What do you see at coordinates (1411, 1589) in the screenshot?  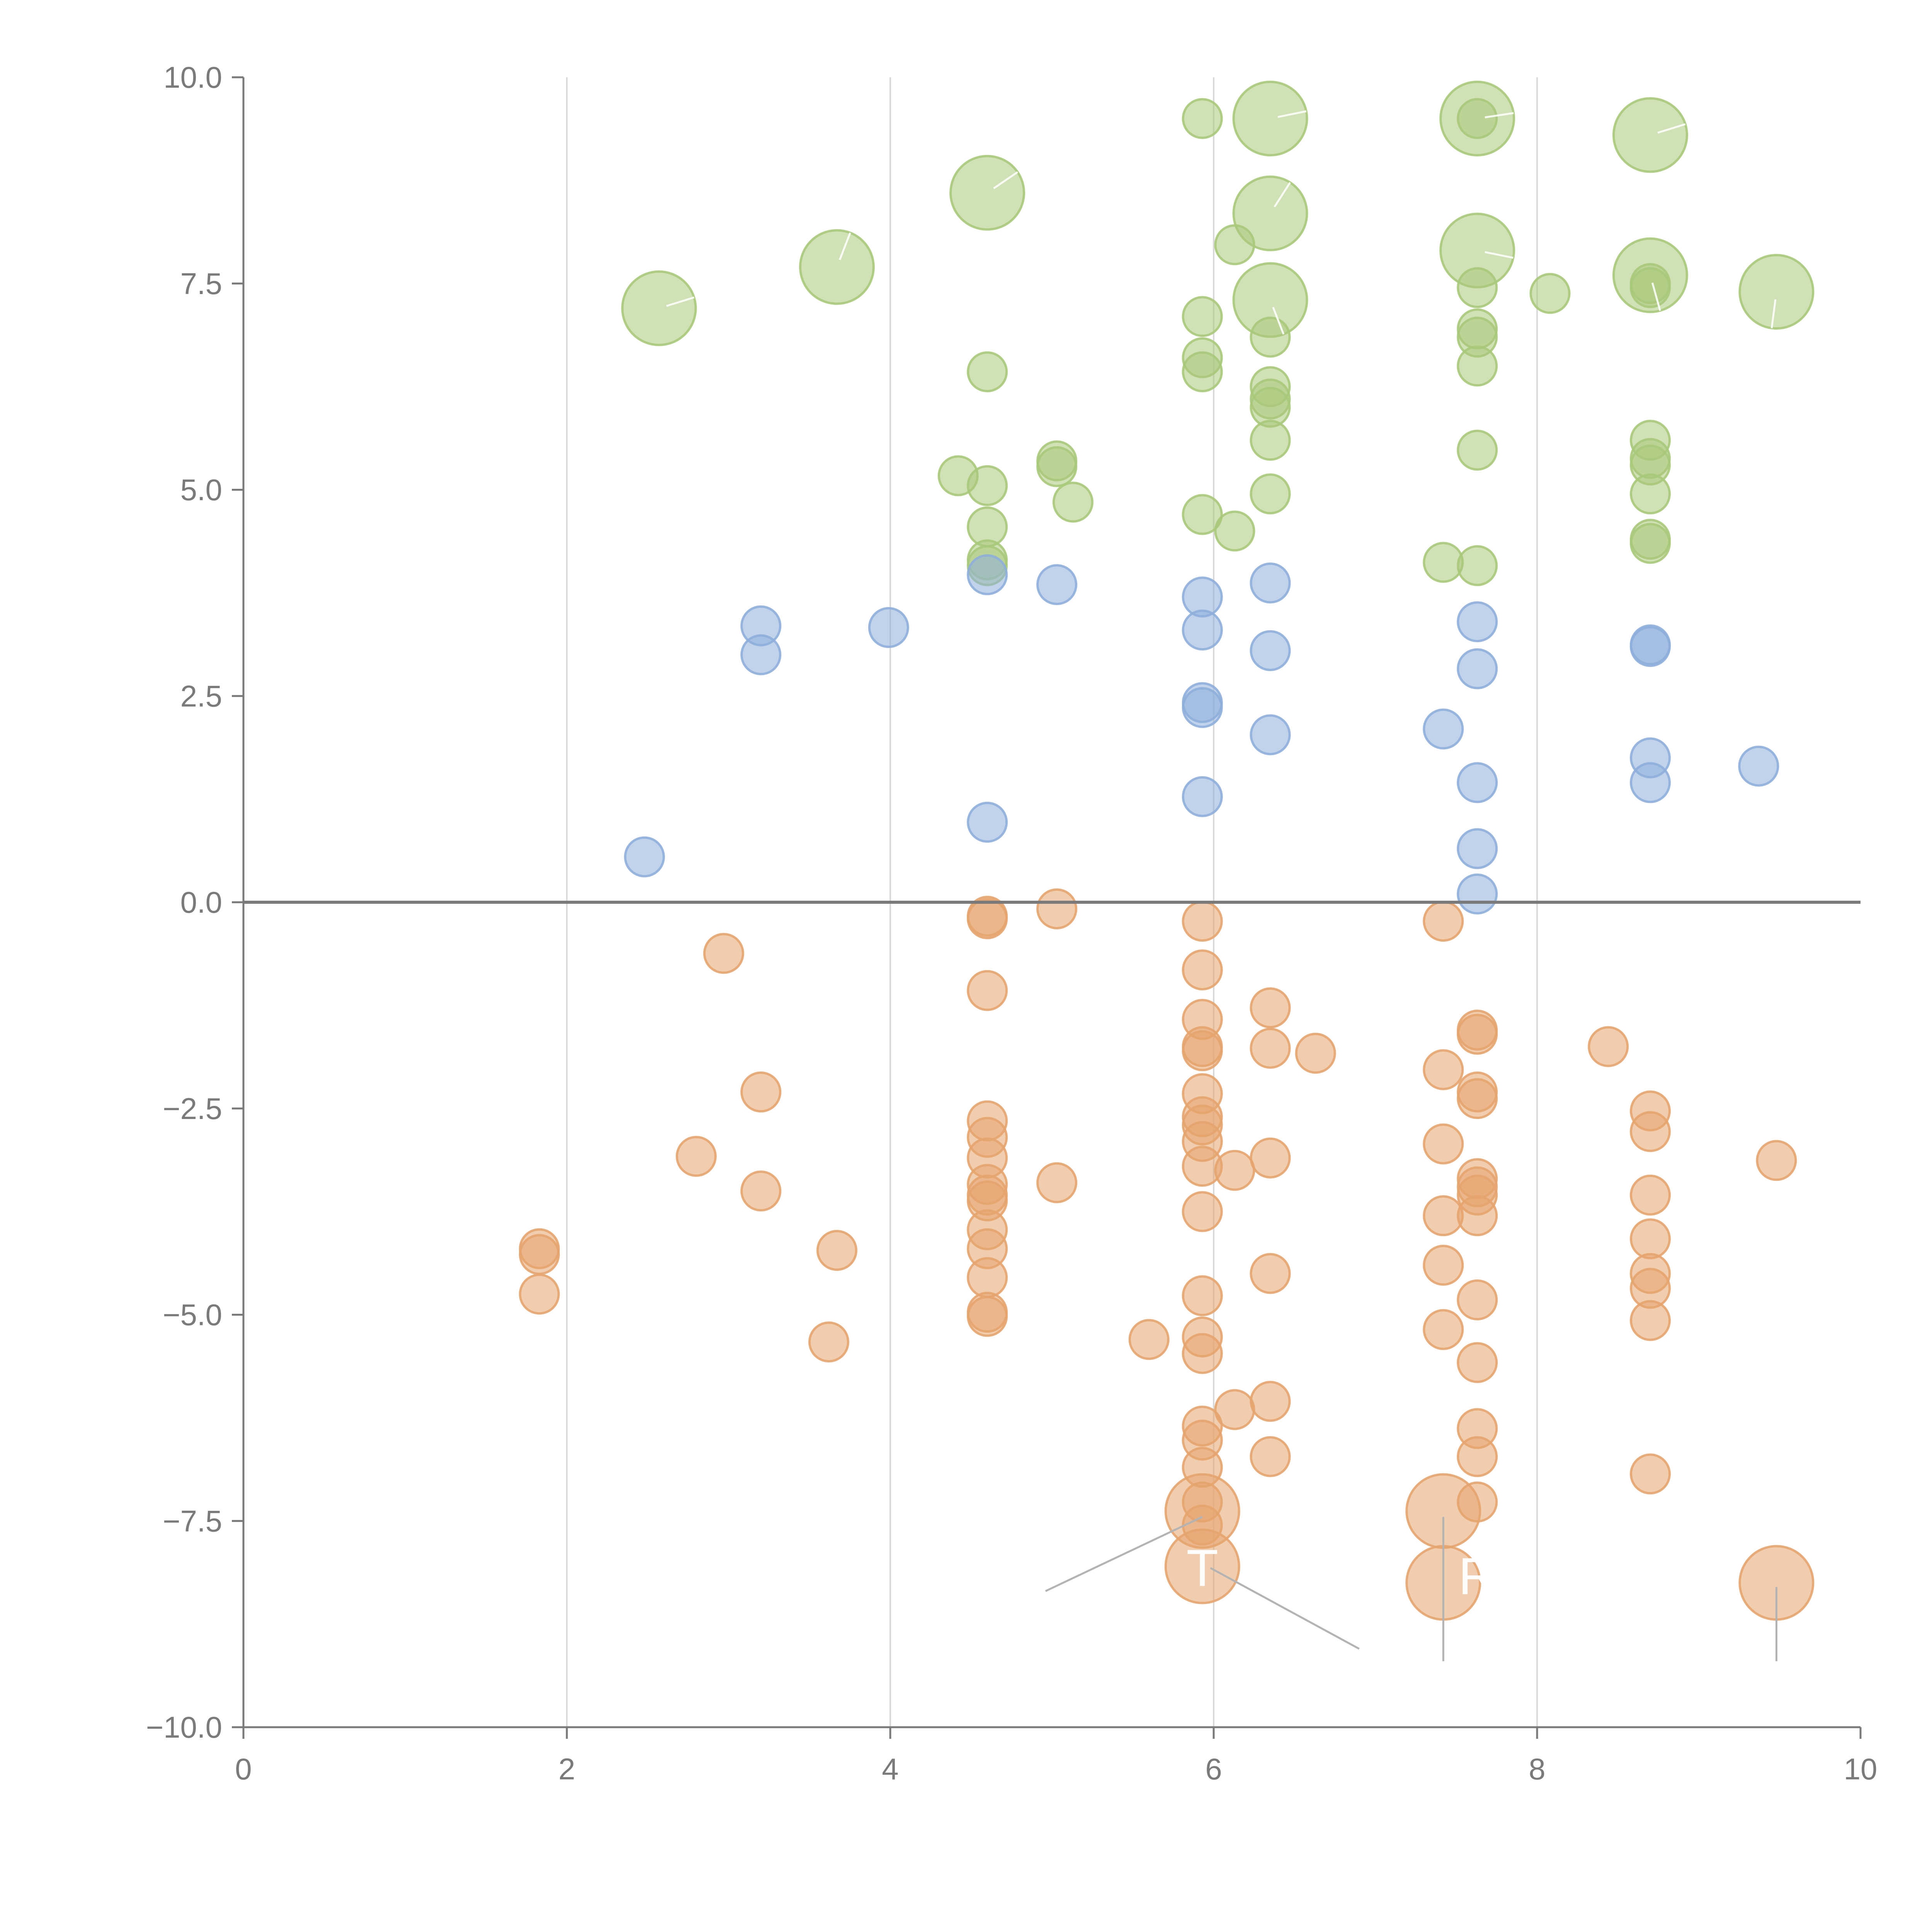 I see `annotation-leader-lines` at bounding box center [1411, 1589].